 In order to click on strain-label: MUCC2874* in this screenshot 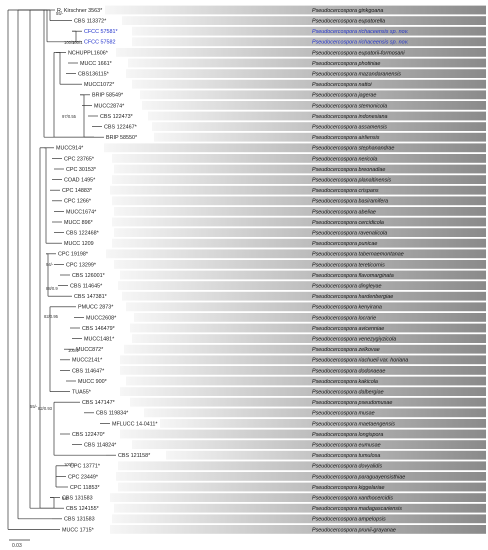, I will do `click(109, 106)`.